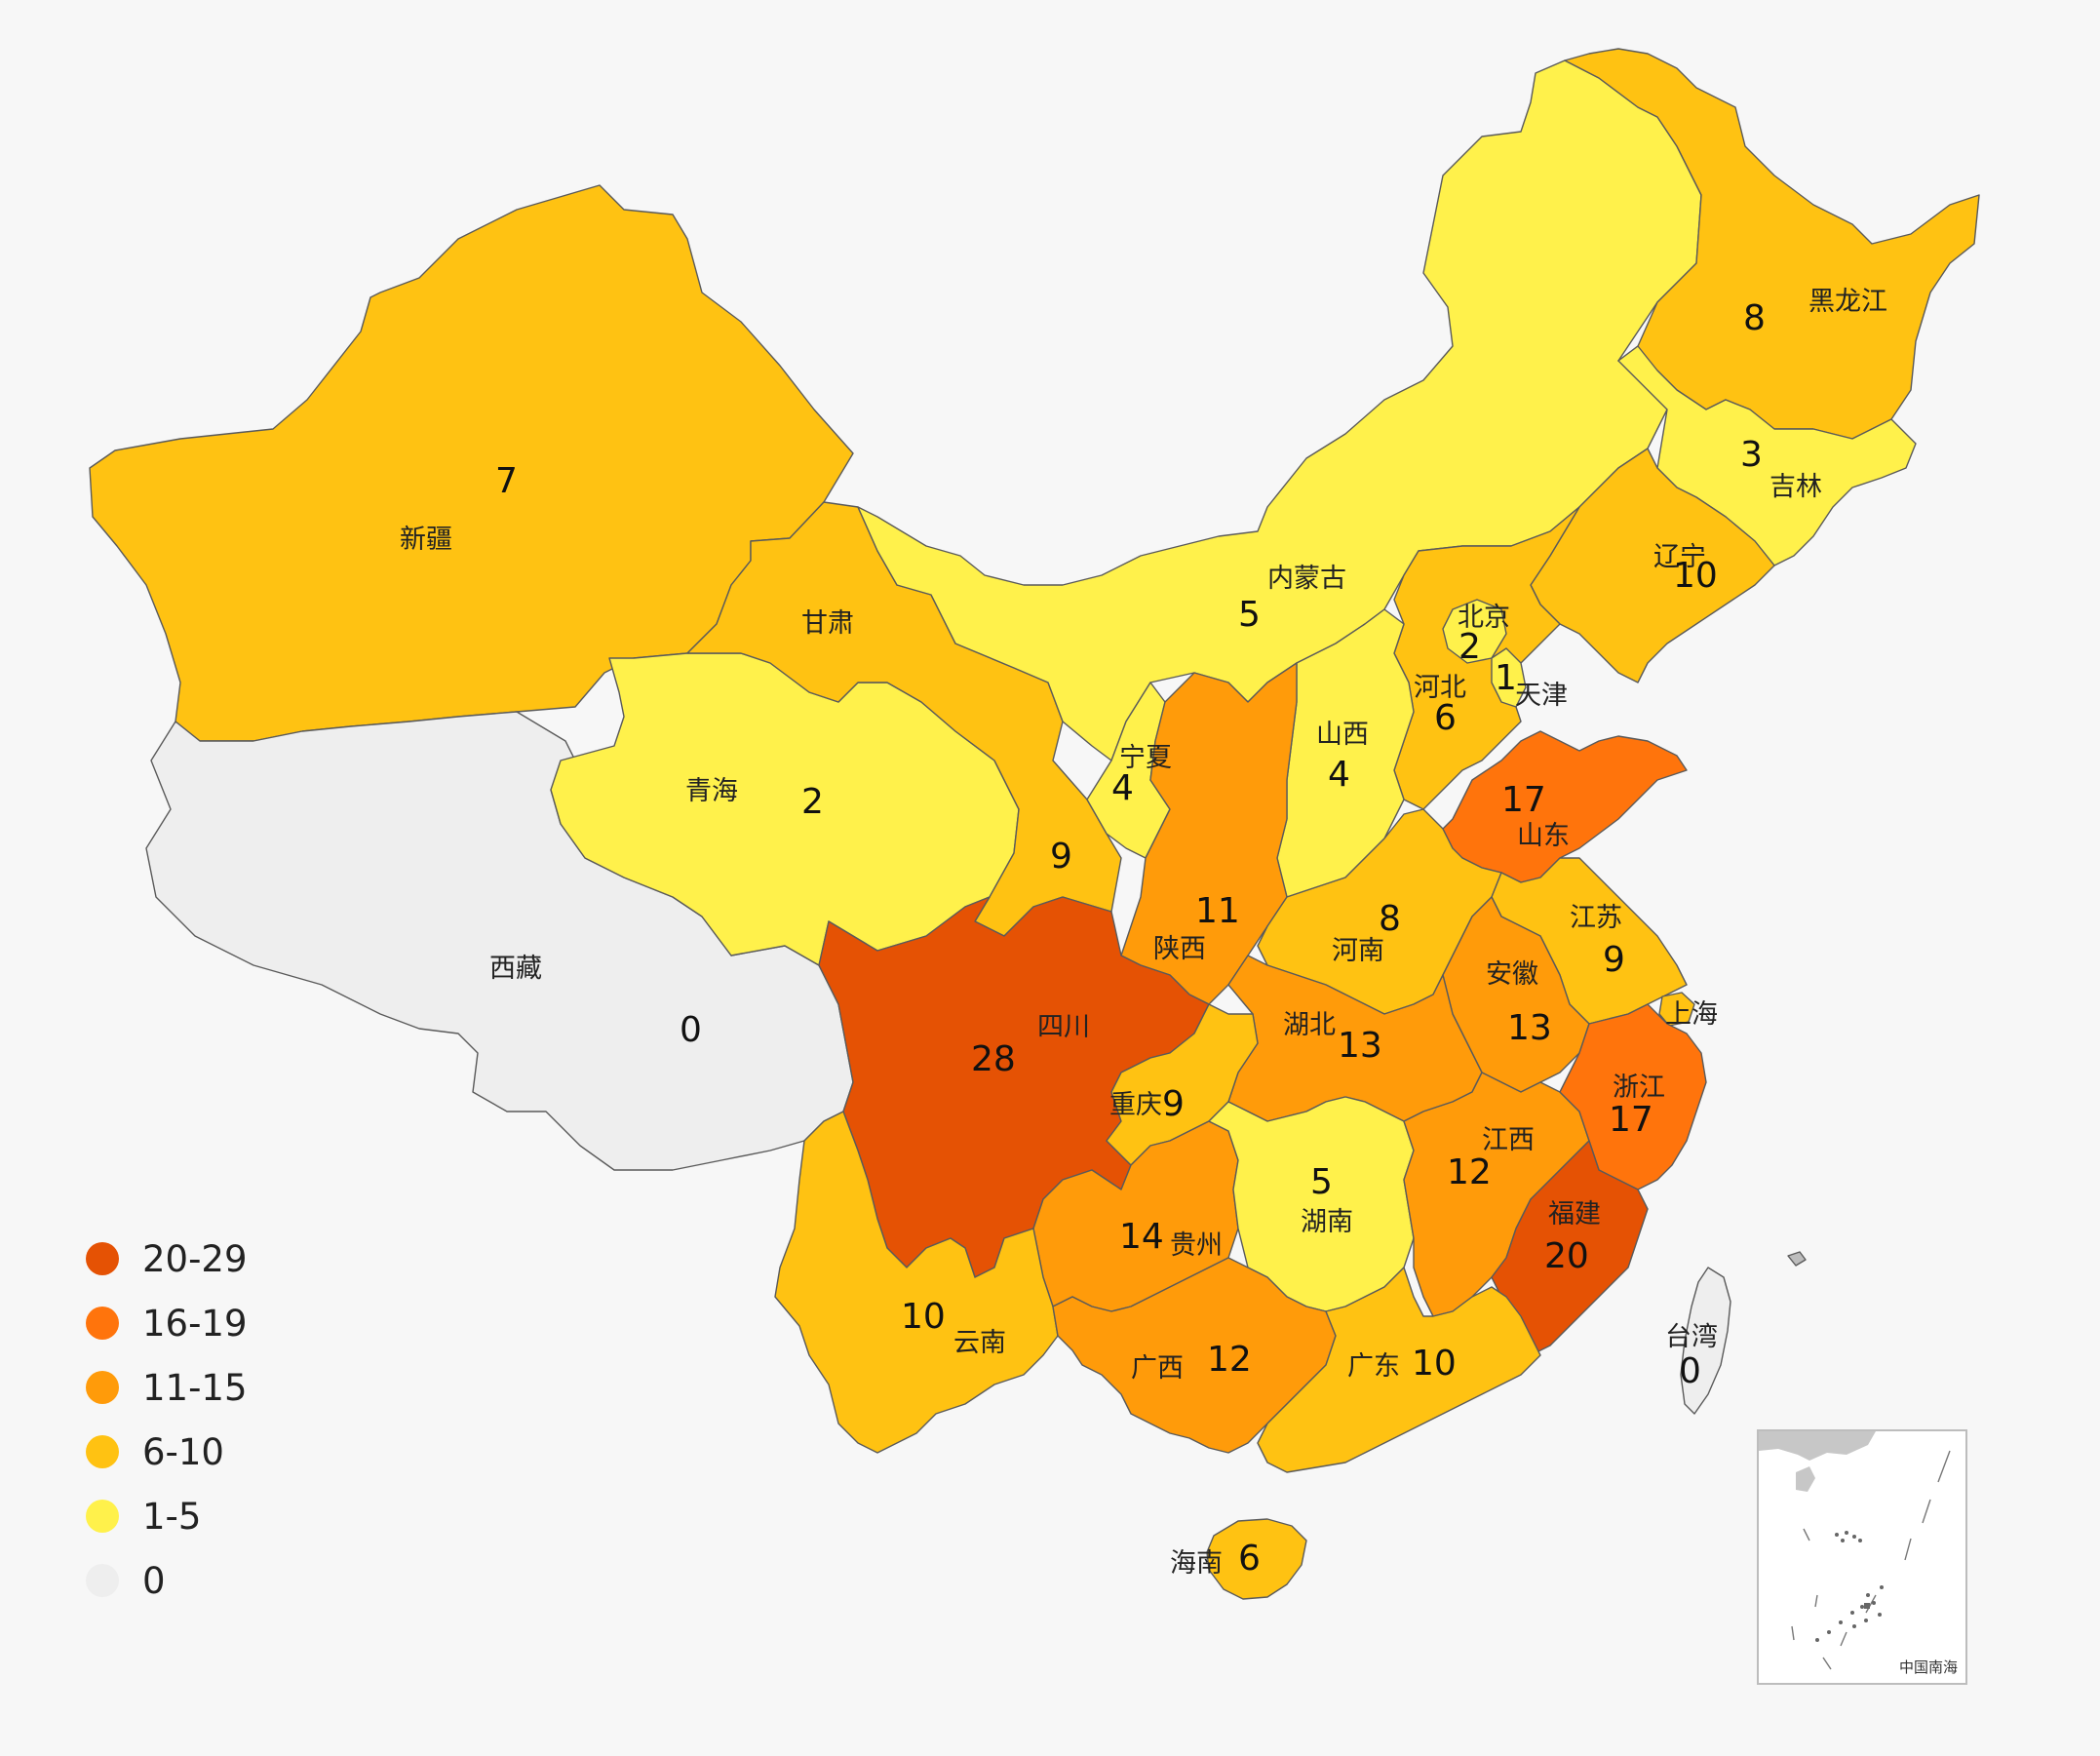 This screenshot has width=2100, height=1756. I want to click on inset-hainan, so click(1806, 1479).